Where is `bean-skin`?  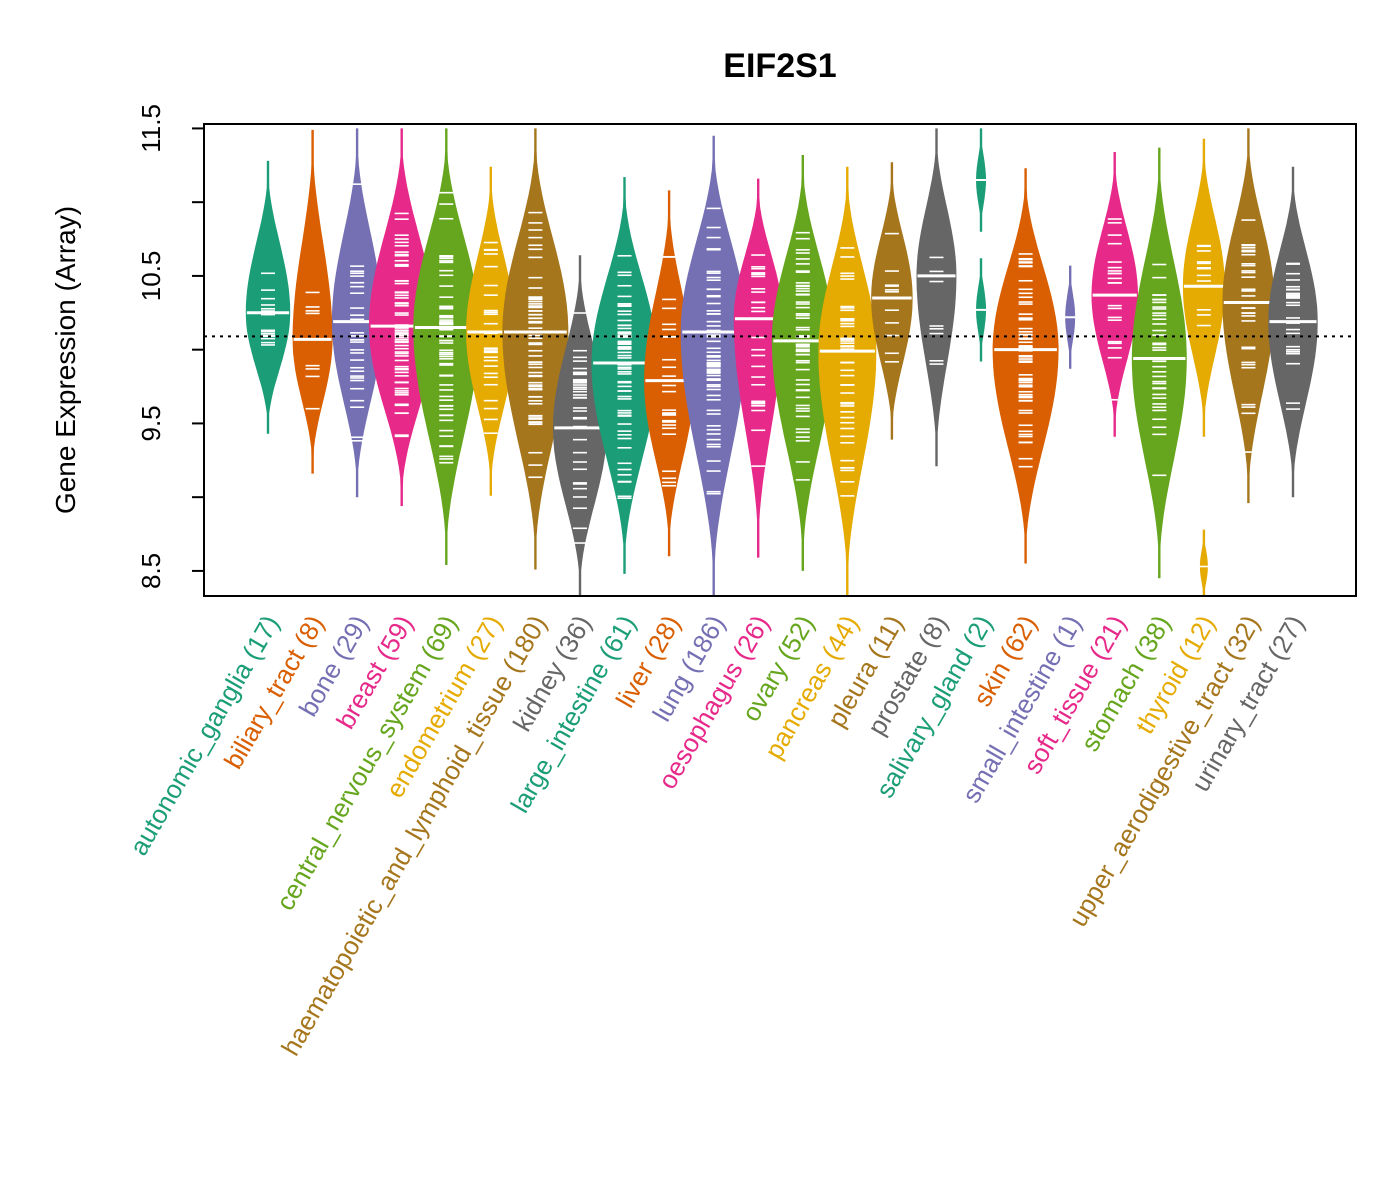
bean-skin is located at coordinates (1025, 366).